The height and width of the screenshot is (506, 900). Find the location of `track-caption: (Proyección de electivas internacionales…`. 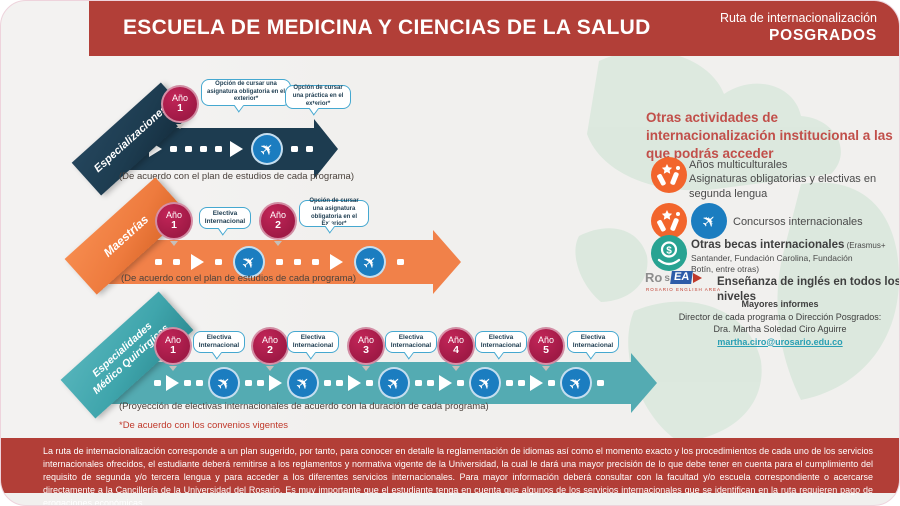

track-caption: (Proyección de electivas internacionales… is located at coordinates (304, 406).